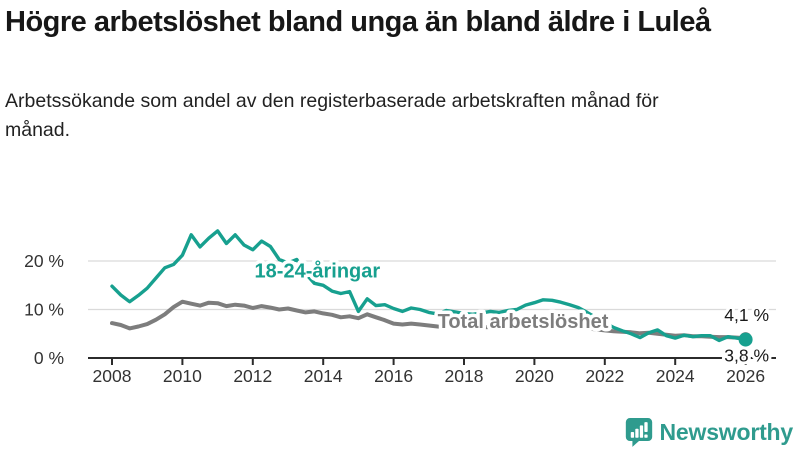 This screenshot has height=450, width=800. What do you see at coordinates (604, 376) in the screenshot?
I see `x-tick-label: 2022` at bounding box center [604, 376].